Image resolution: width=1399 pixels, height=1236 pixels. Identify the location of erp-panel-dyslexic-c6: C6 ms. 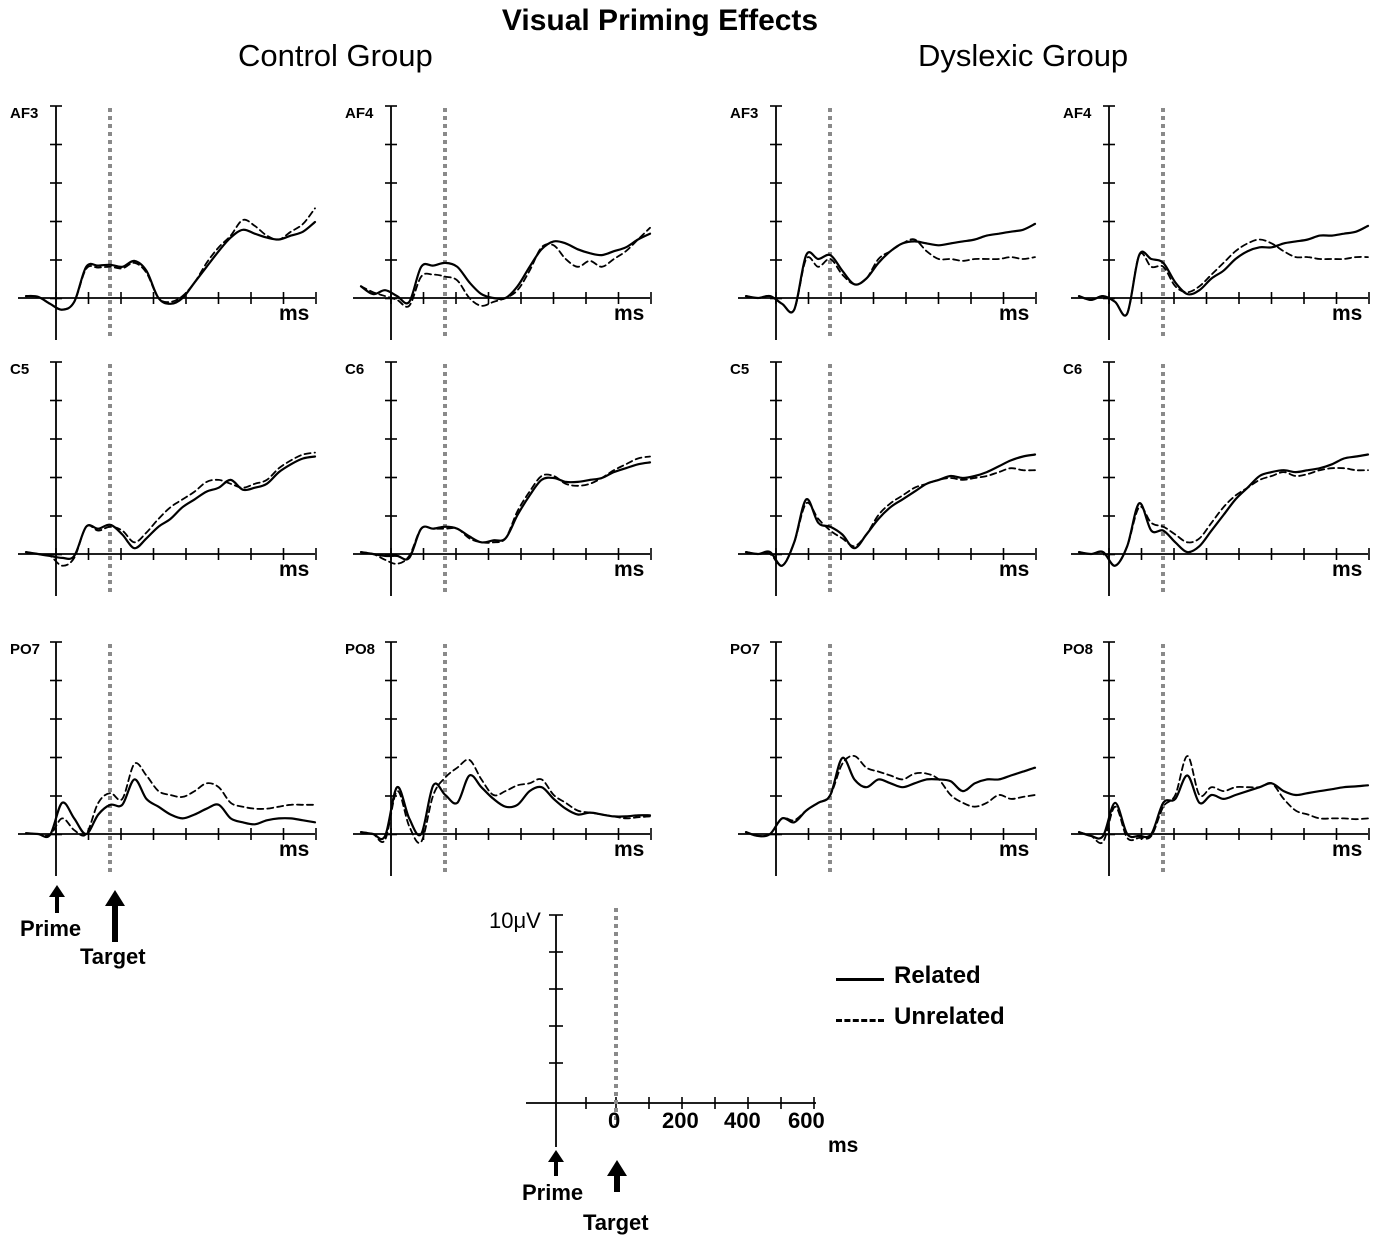
(1216, 478).